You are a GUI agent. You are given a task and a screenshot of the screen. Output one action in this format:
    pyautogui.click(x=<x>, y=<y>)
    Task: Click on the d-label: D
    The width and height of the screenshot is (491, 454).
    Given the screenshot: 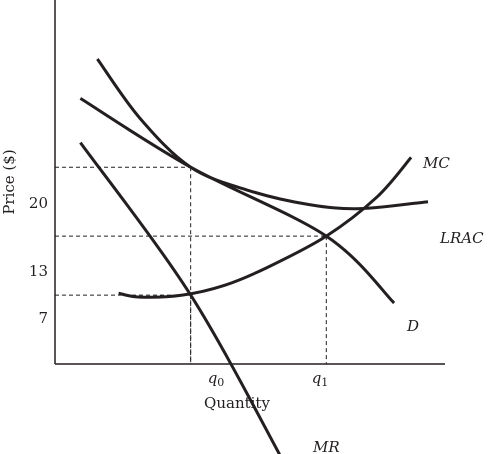 What is the action you would take?
    pyautogui.click(x=412, y=326)
    